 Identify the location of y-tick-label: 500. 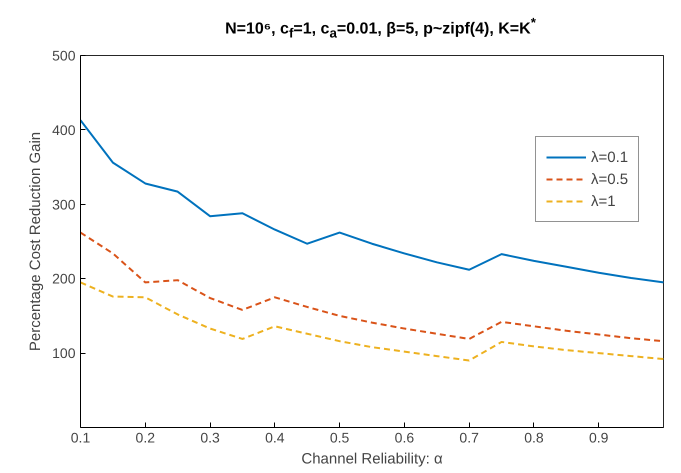
(64, 56).